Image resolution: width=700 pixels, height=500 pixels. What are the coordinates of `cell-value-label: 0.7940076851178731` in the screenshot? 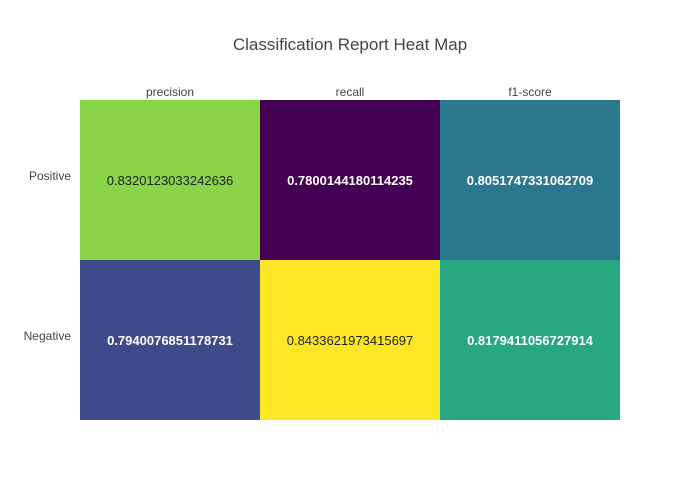 It's located at (170, 340).